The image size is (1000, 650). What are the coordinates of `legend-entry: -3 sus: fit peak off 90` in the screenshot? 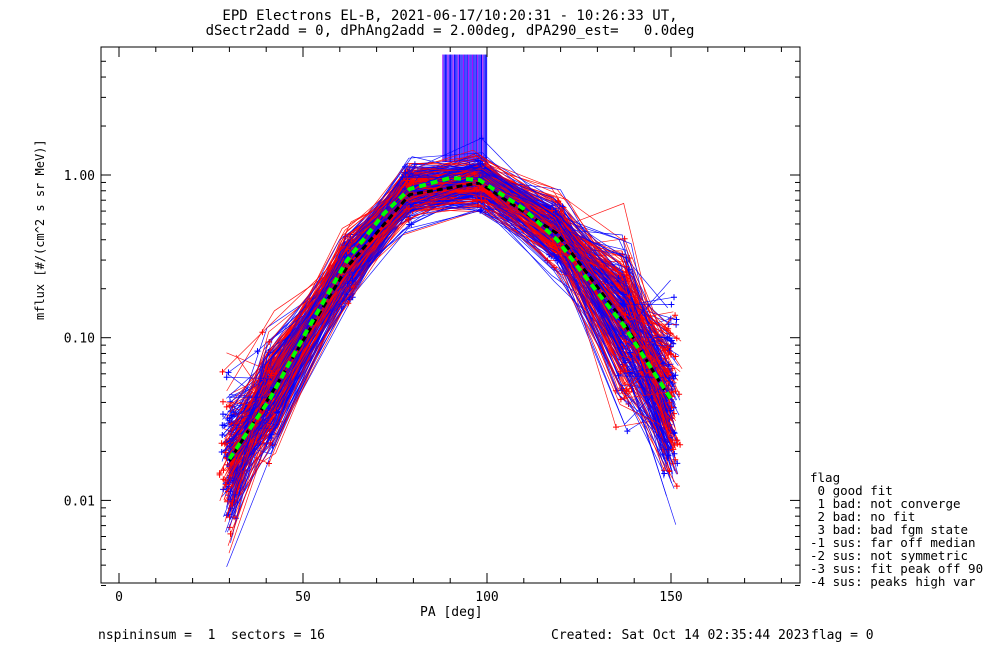 It's located at (897, 568).